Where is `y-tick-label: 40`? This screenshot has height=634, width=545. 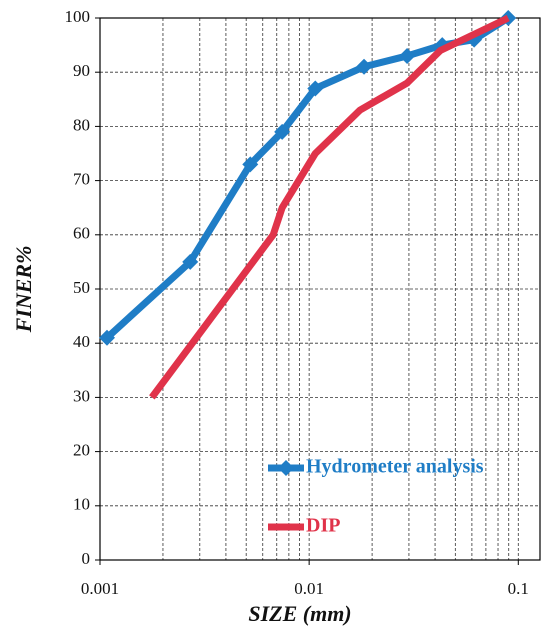
y-tick-label: 40 is located at coordinates (81, 341).